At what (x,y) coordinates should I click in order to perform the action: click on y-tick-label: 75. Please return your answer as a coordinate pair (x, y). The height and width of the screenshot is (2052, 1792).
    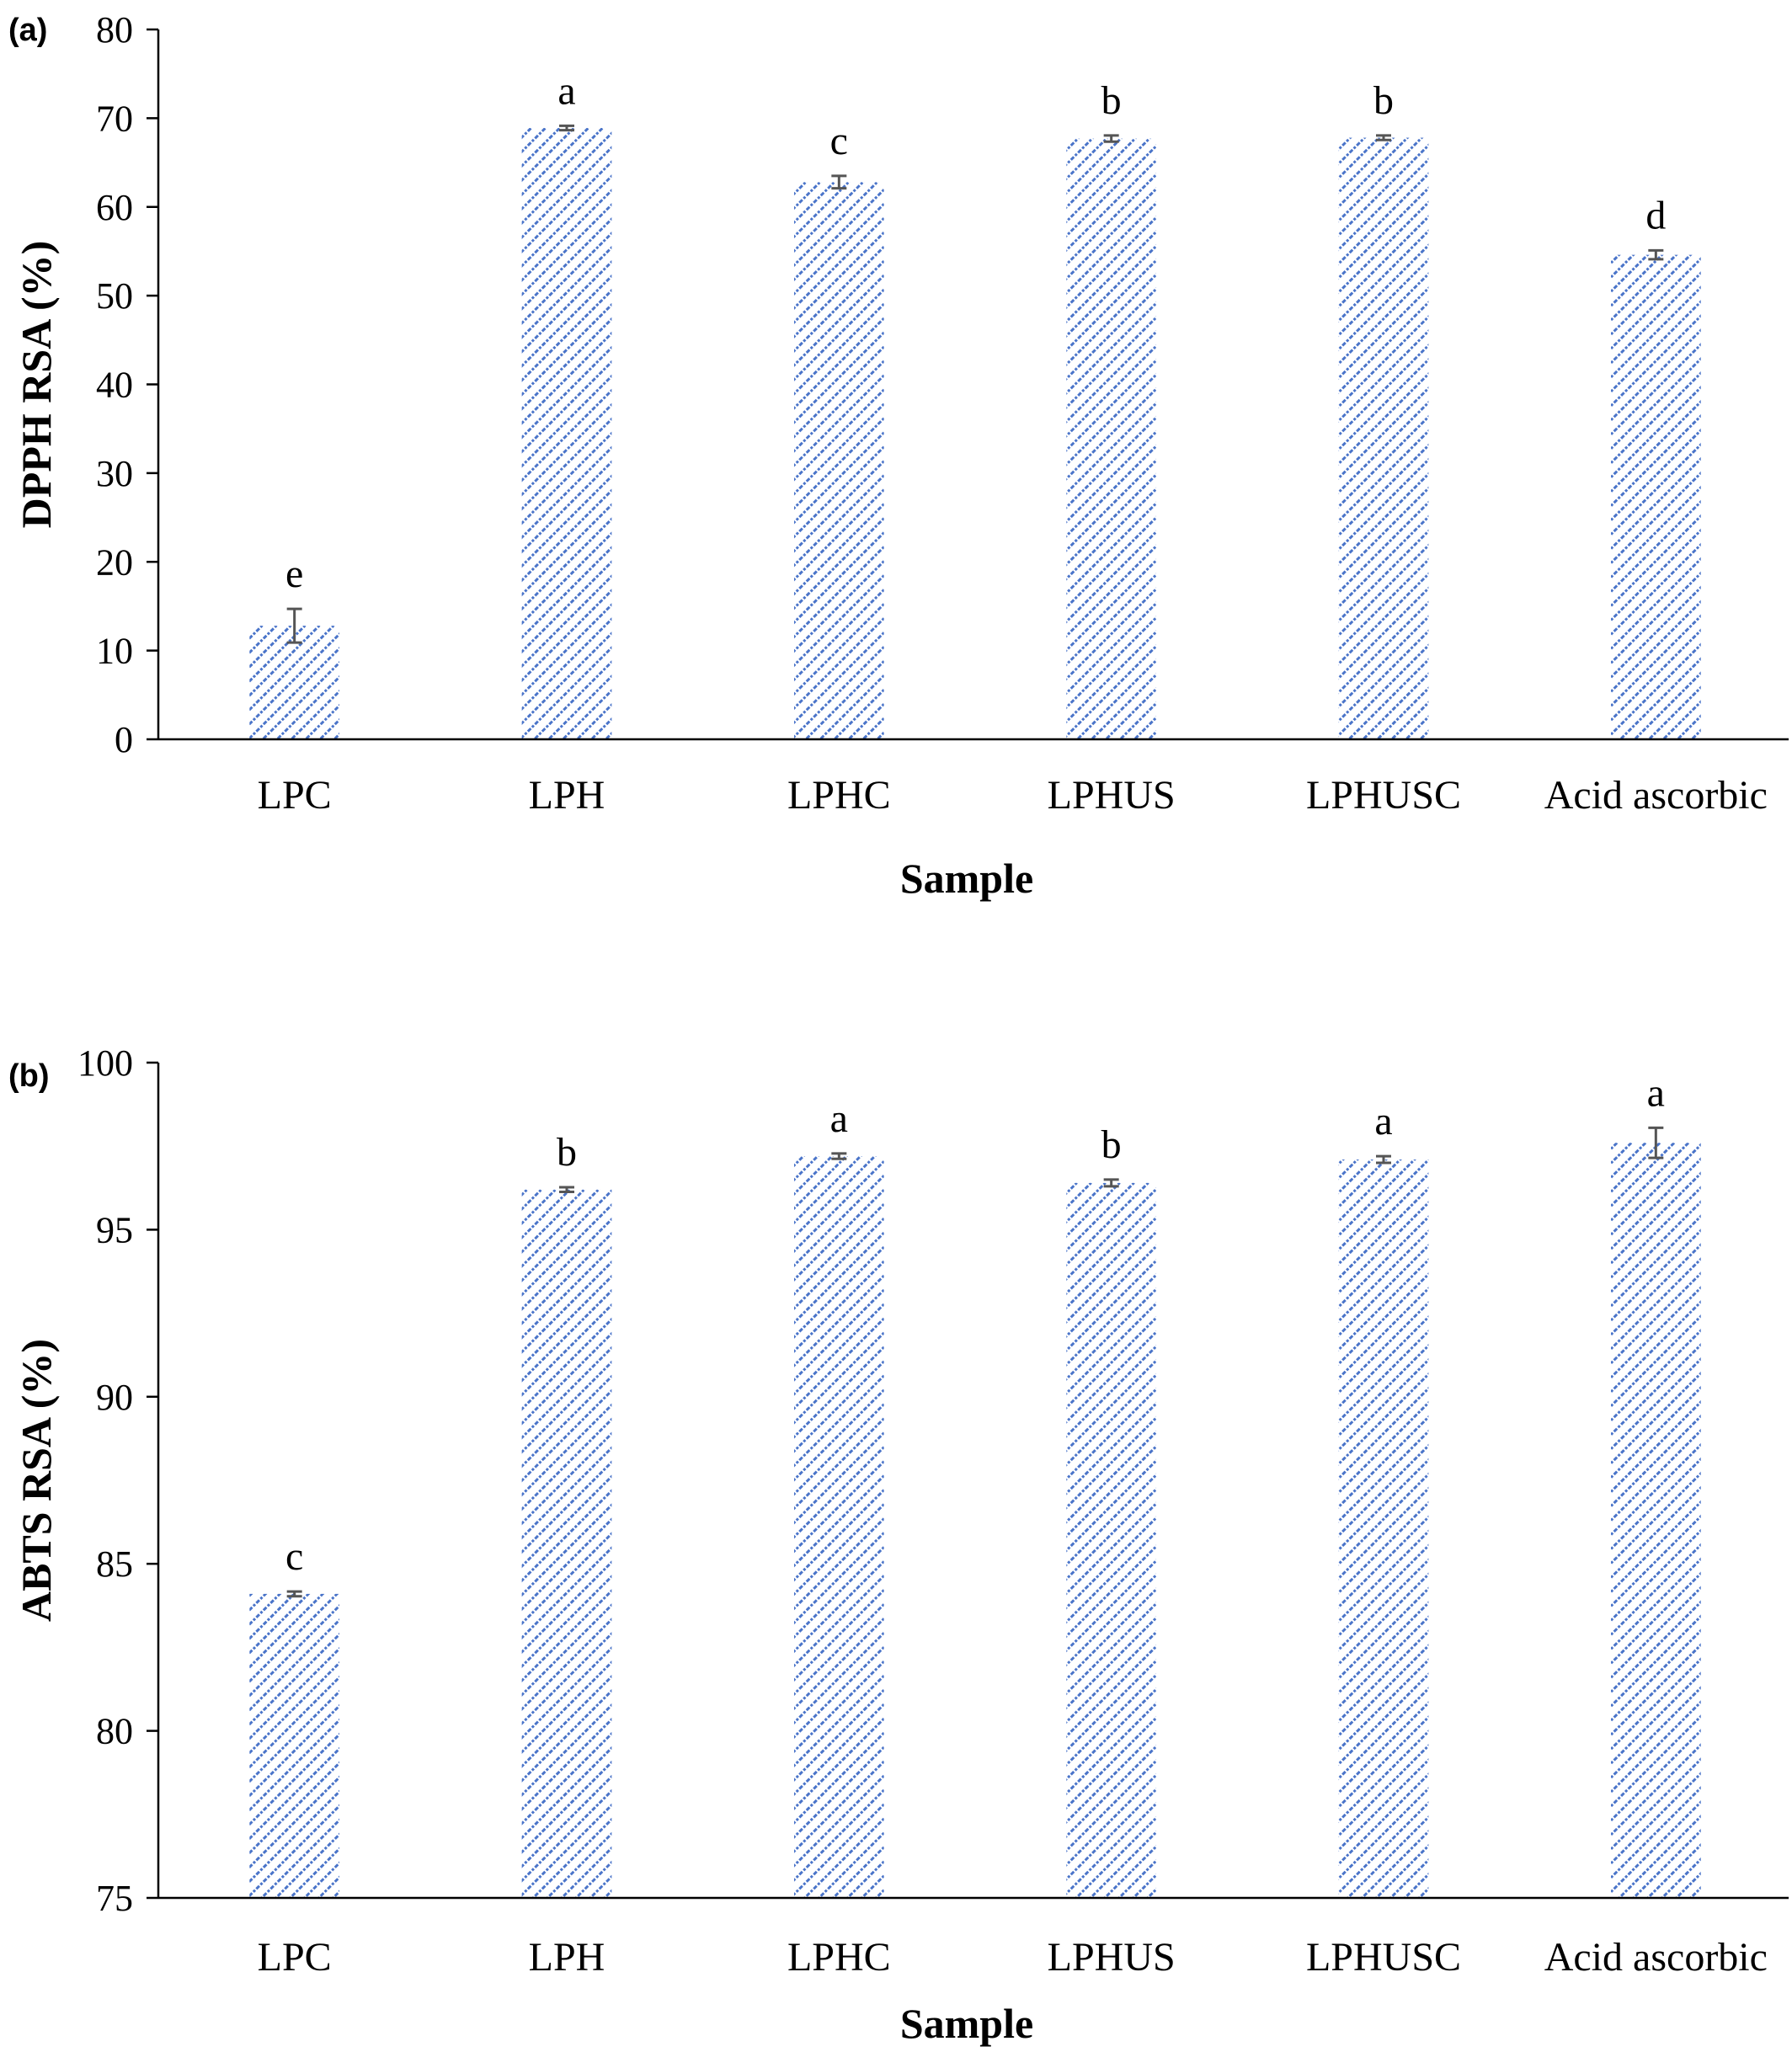
    Looking at the image, I should click on (114, 1898).